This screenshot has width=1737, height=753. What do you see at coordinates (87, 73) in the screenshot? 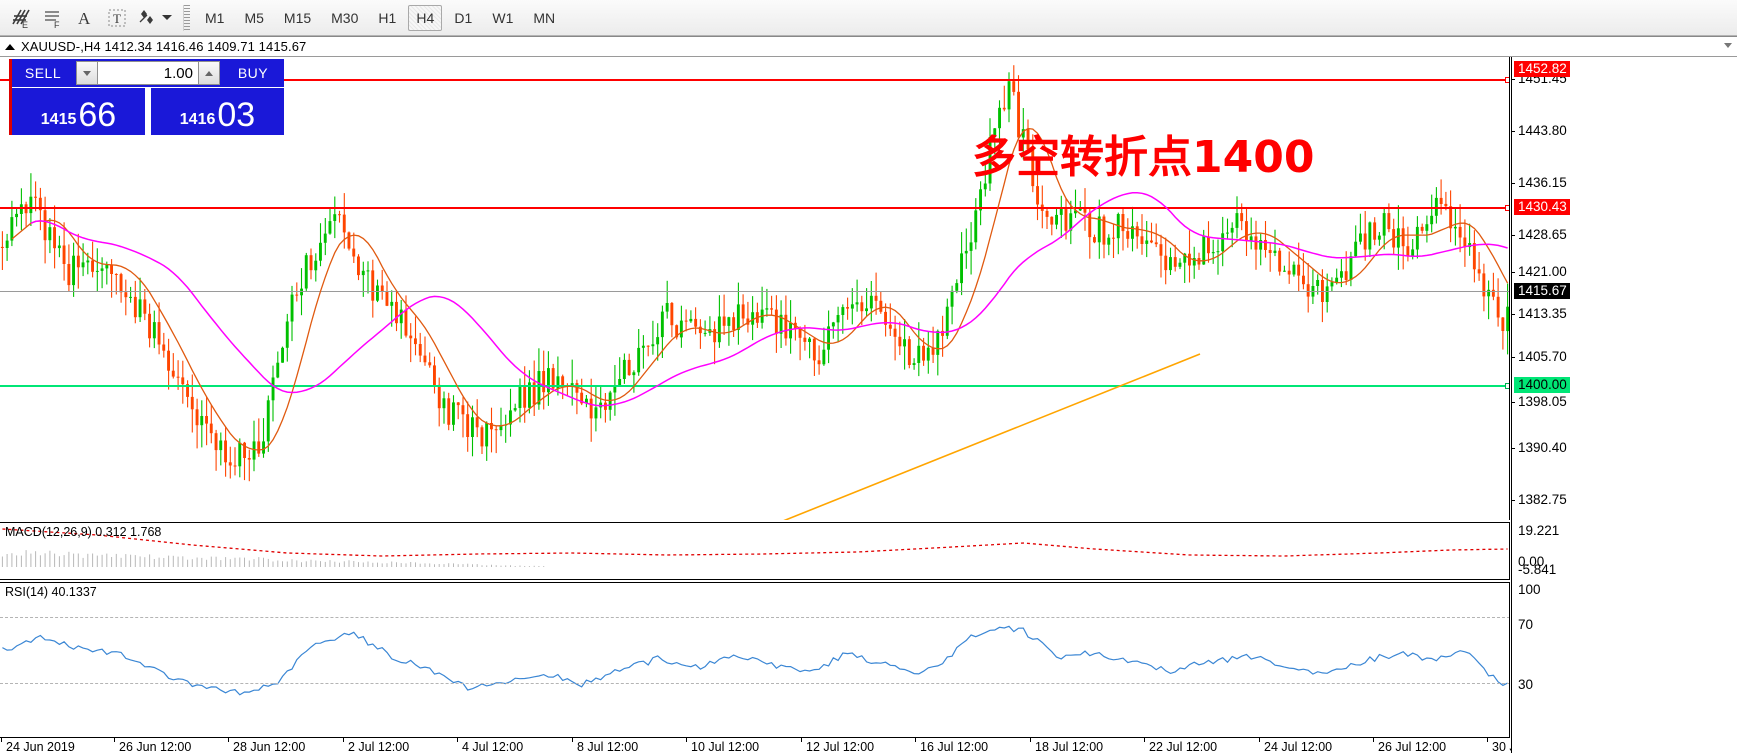
I see `volume-decrease-button` at bounding box center [87, 73].